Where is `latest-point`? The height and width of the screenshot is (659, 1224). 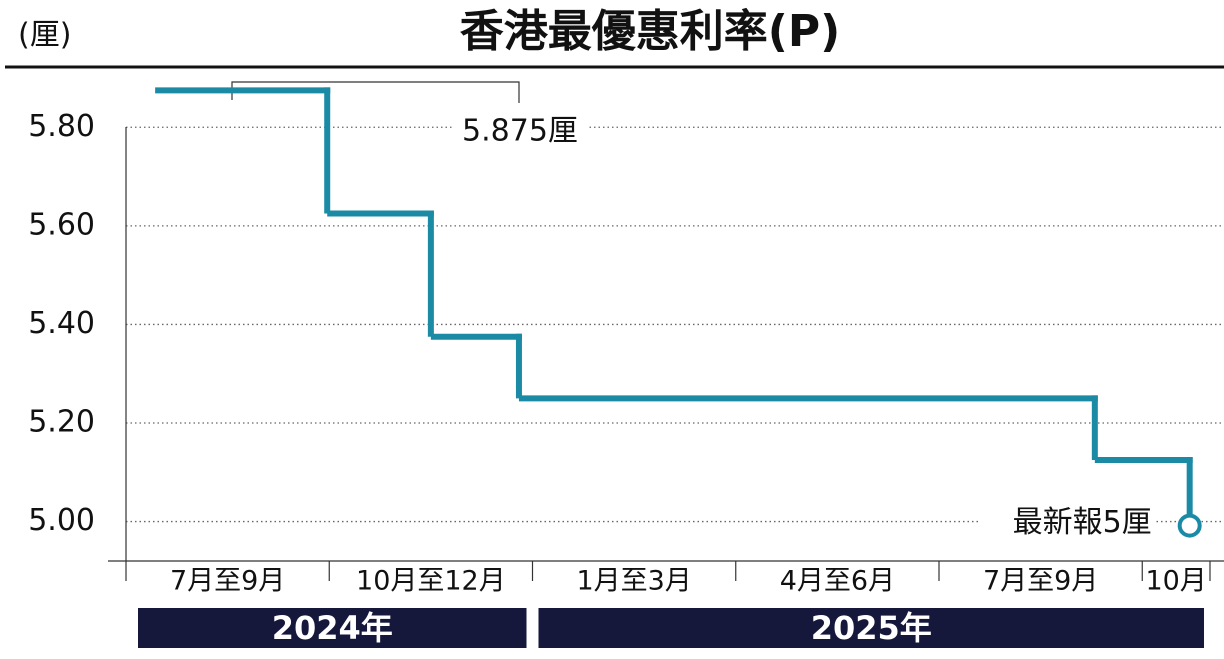 latest-point is located at coordinates (1189, 525).